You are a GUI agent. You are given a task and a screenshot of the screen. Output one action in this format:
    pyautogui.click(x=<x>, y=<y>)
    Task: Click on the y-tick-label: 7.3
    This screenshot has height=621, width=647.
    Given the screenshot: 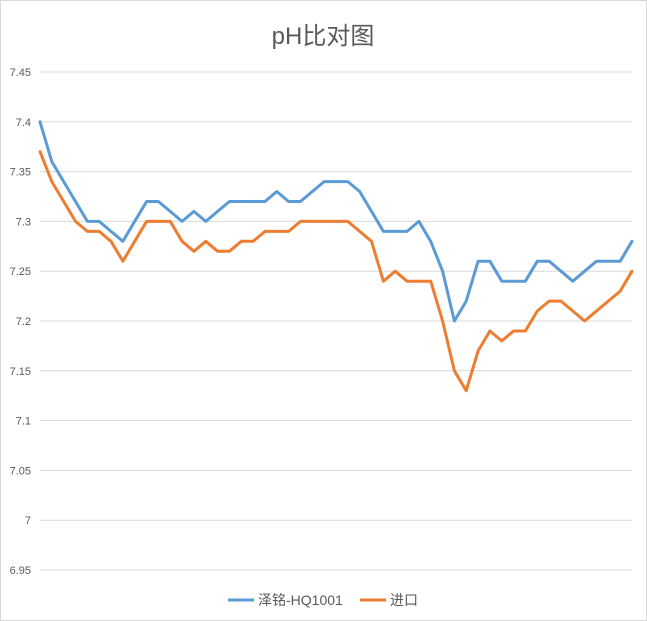 What is the action you would take?
    pyautogui.click(x=23, y=222)
    